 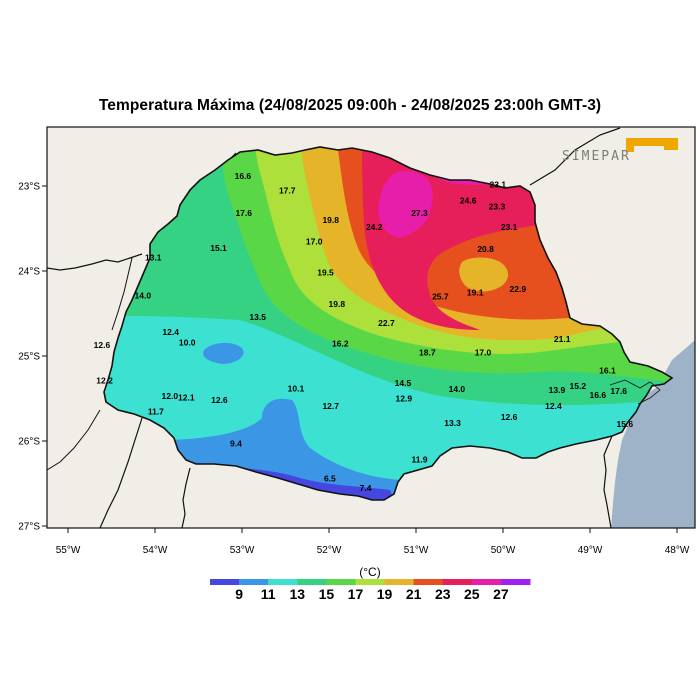 What do you see at coordinates (608, 481) in the screenshot?
I see `neighbor-border-sc` at bounding box center [608, 481].